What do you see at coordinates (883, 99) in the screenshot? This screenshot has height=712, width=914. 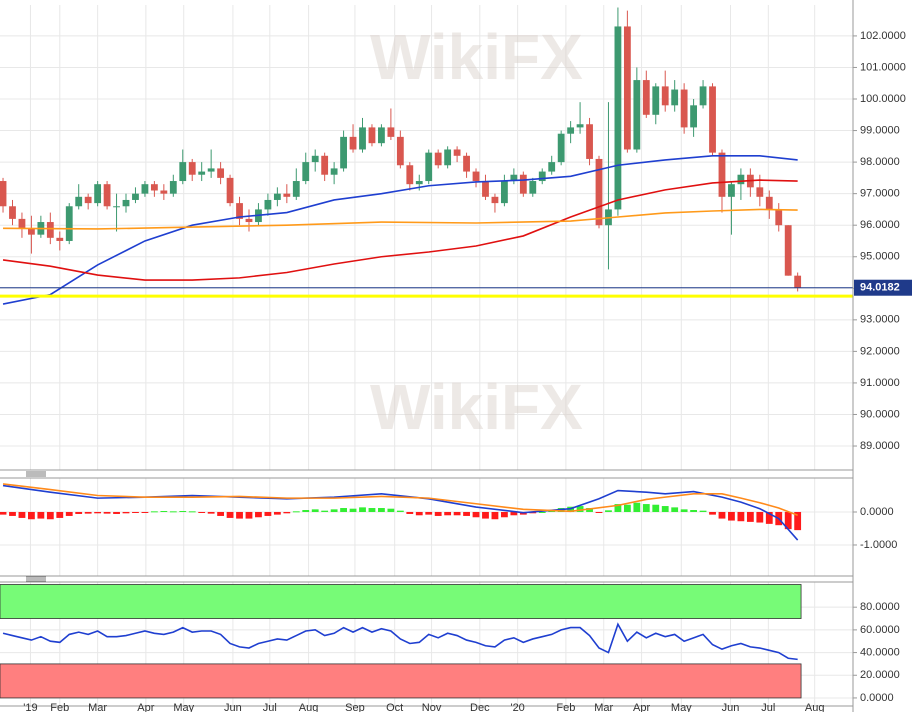 I see `y-tick-label: 100.0000` at bounding box center [883, 99].